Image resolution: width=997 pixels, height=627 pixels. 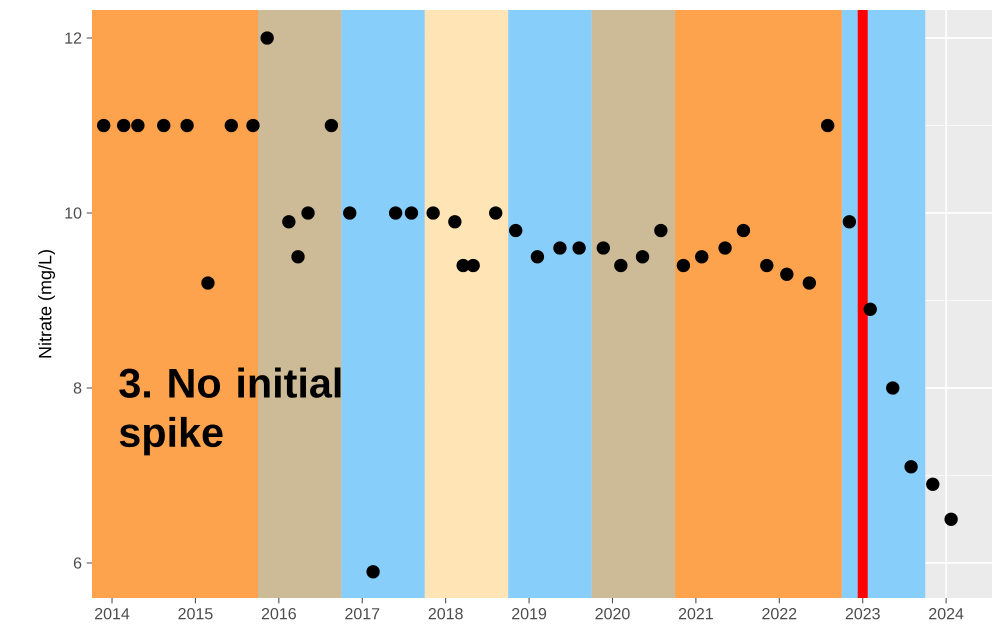 What do you see at coordinates (612, 614) in the screenshot?
I see `x-tick-label: 2020` at bounding box center [612, 614].